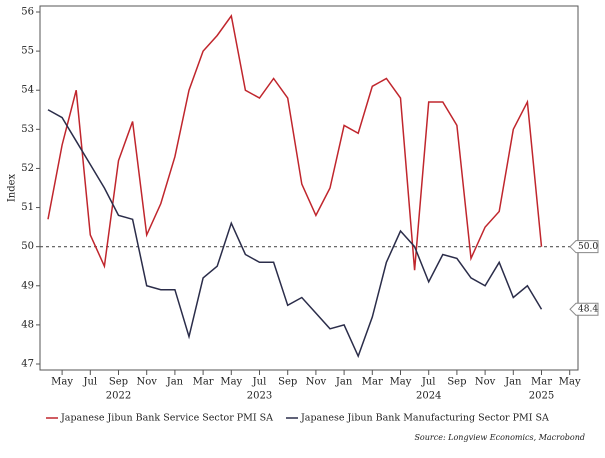 Image resolution: width=605 pixels, height=458 pixels. What do you see at coordinates (27, 129) in the screenshot?
I see `y-tick-label: 53` at bounding box center [27, 129].